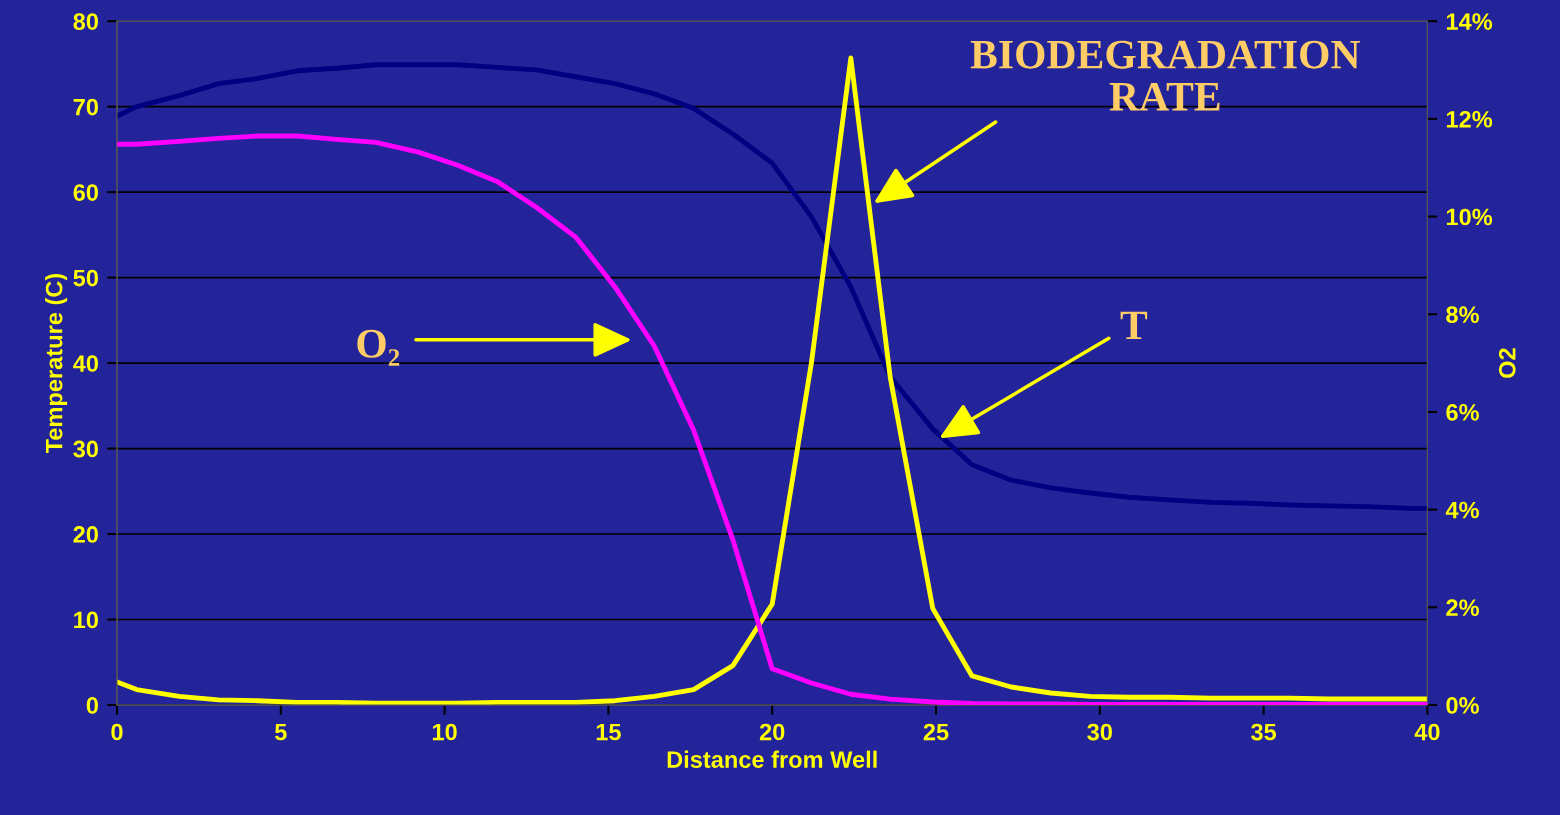  I want to click on x-tick-label: 30, so click(1099, 732).